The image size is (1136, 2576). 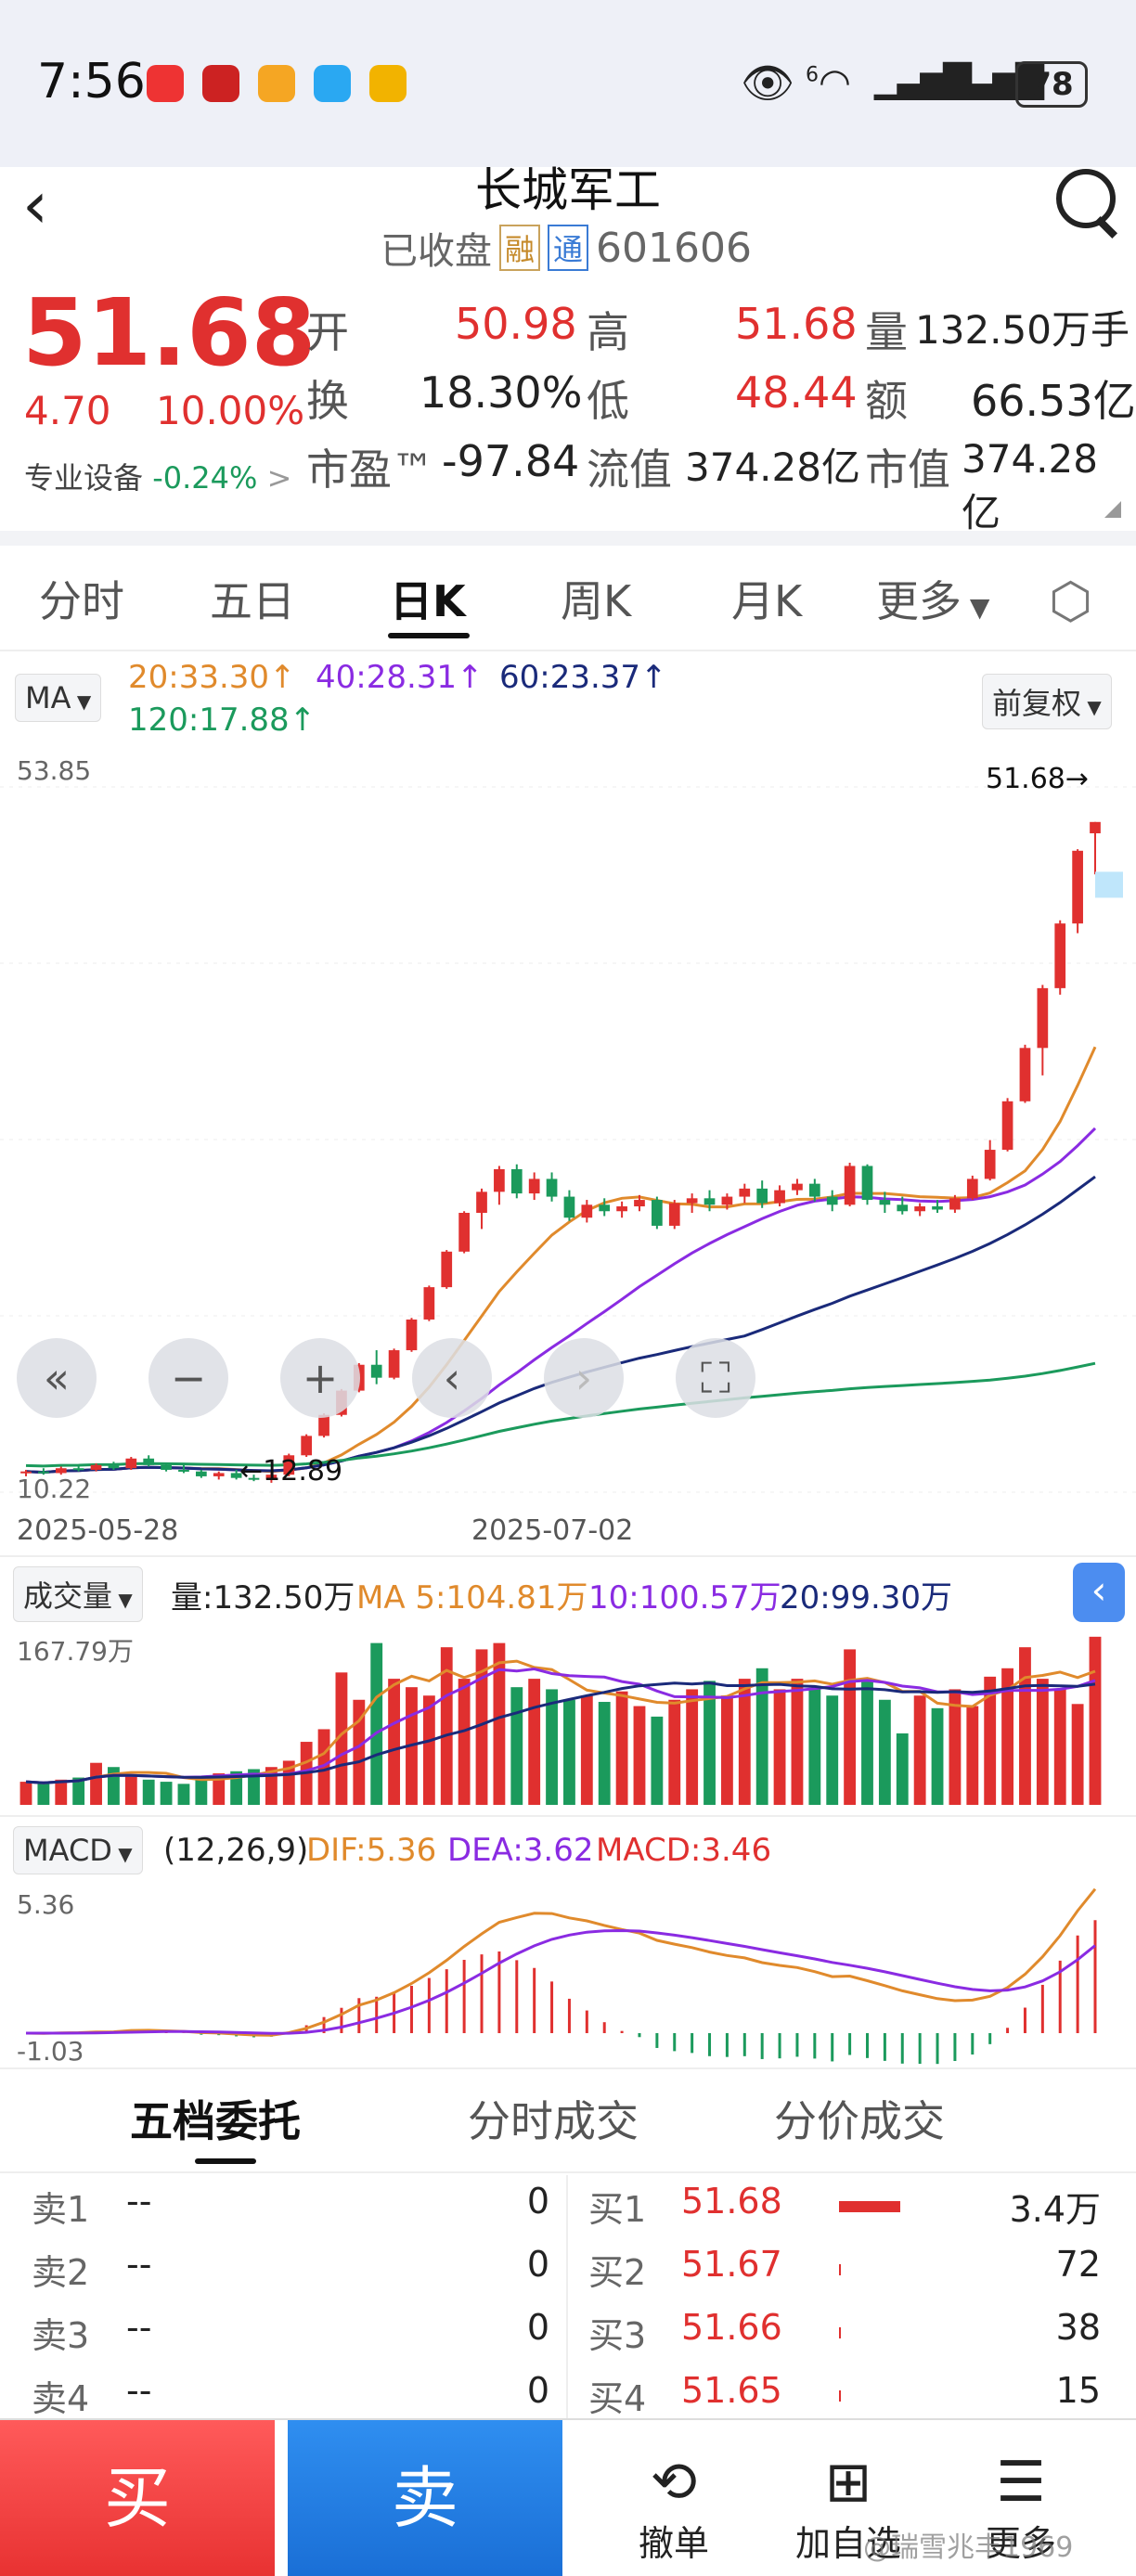 I want to click on ma-selector-button: MA ▼, so click(x=58, y=698).